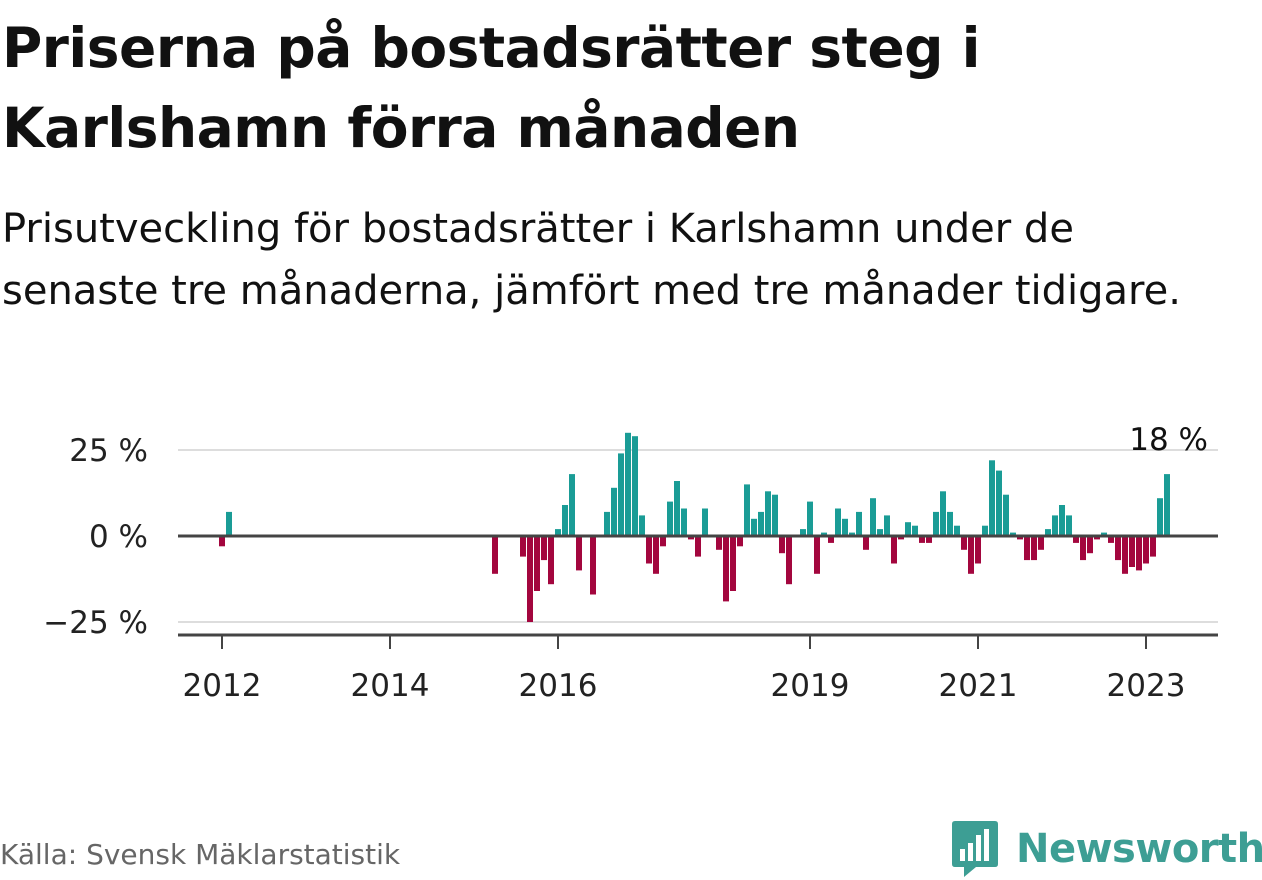 The image size is (1262, 880). I want to click on bar-chart-logo-icon, so click(975, 849).